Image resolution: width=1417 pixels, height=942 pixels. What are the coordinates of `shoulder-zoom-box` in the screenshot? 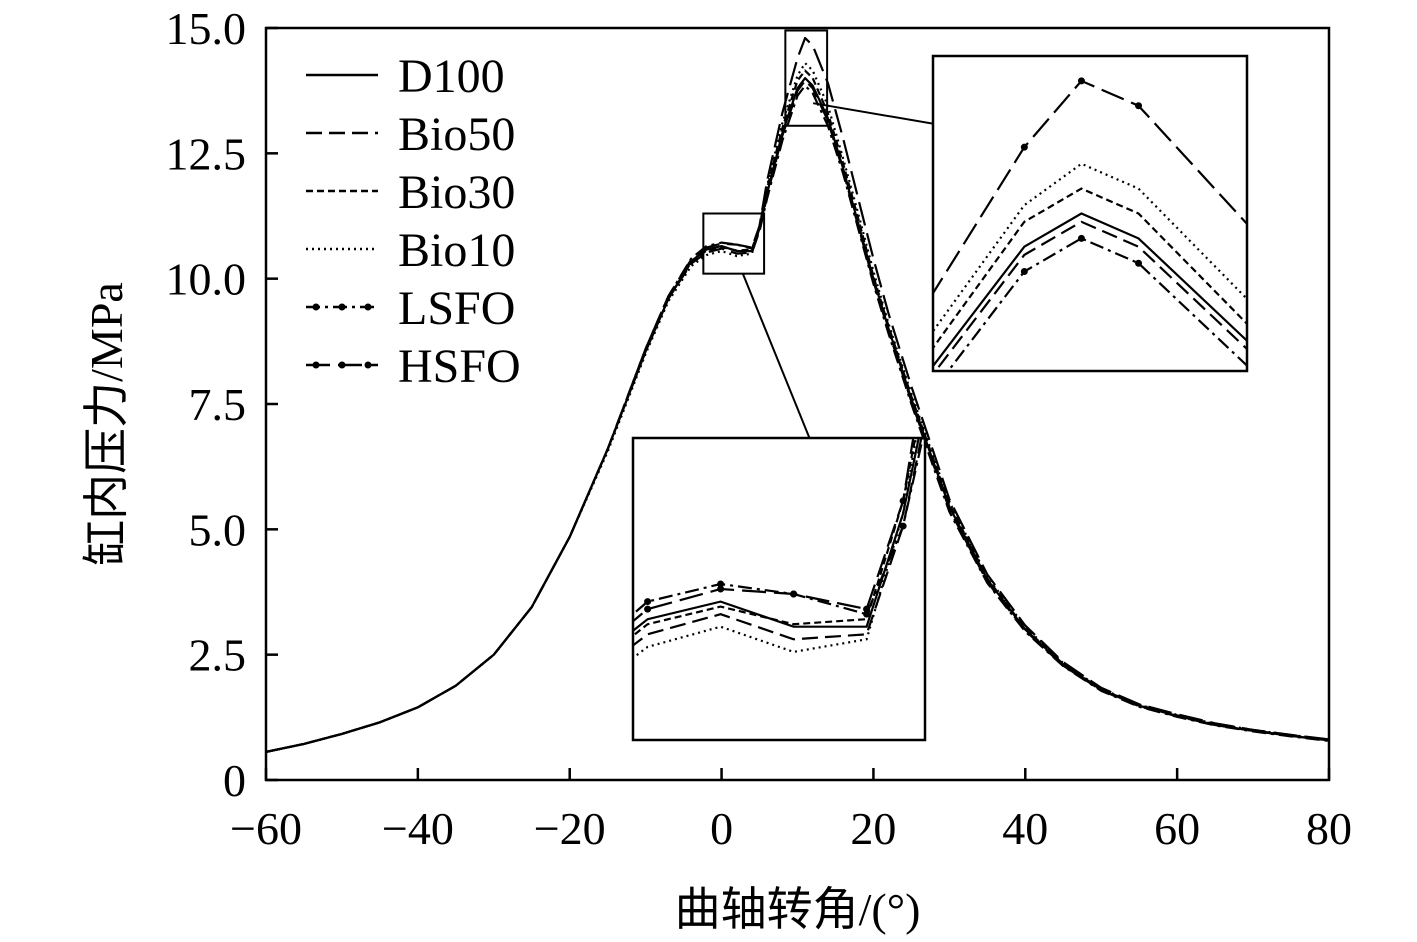 It's located at (734, 243).